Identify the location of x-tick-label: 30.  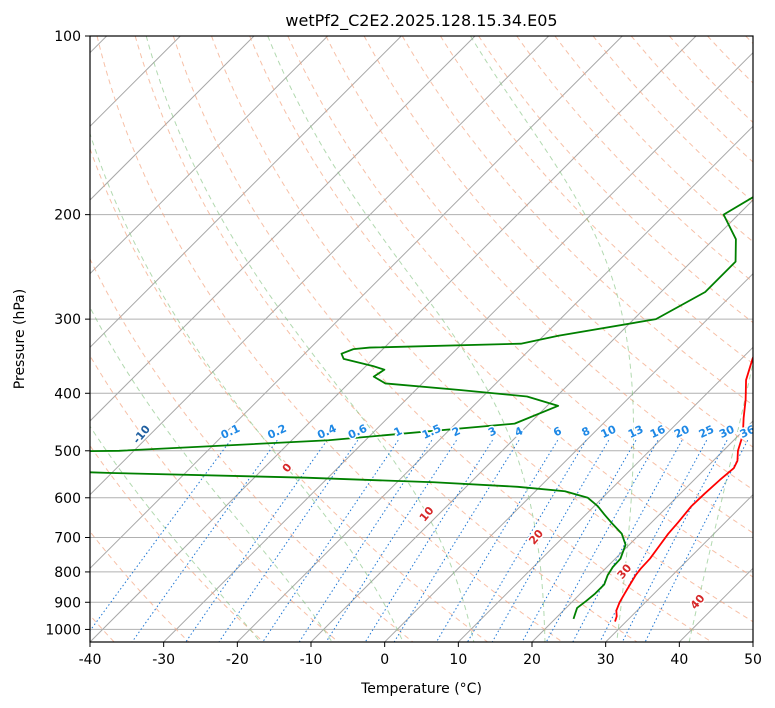
(606, 660).